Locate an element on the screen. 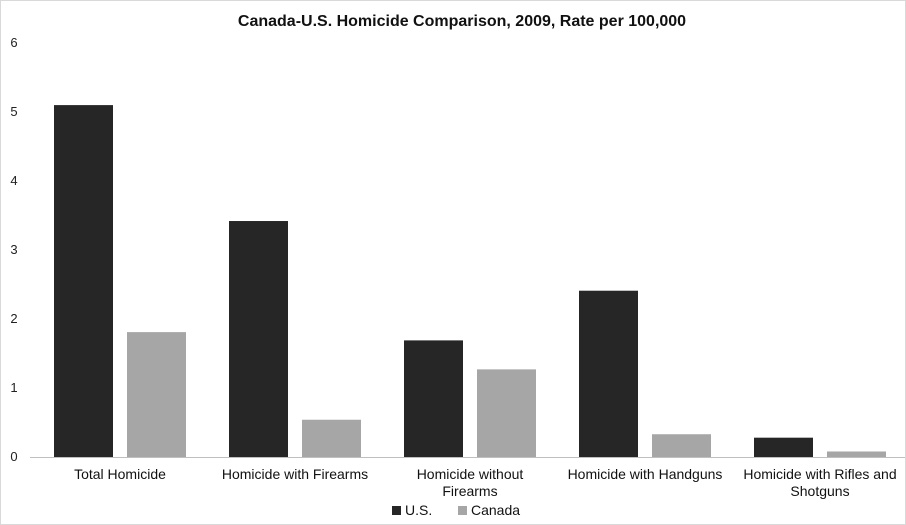 Image resolution: width=906 pixels, height=525 pixels. category-label: Homicide with Rifles and is located at coordinates (819, 474).